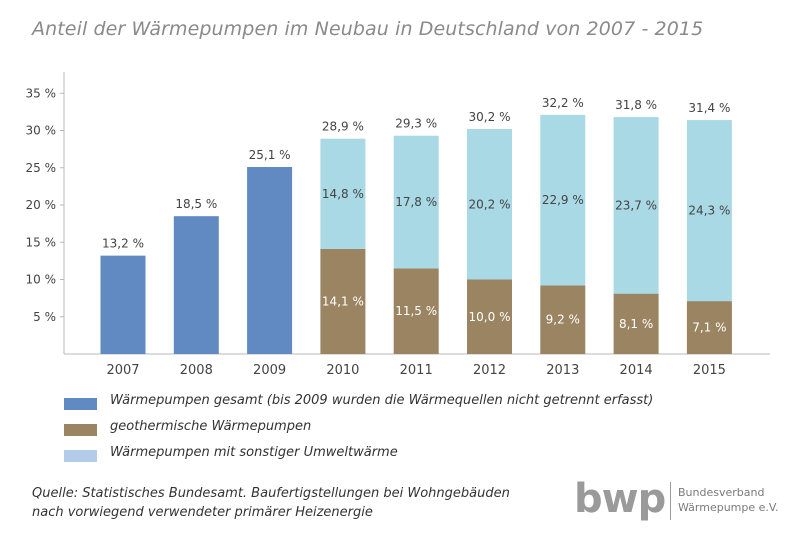 The width and height of the screenshot is (800, 534). I want to click on bar-label-sonstige: 14,8 %, so click(343, 194).